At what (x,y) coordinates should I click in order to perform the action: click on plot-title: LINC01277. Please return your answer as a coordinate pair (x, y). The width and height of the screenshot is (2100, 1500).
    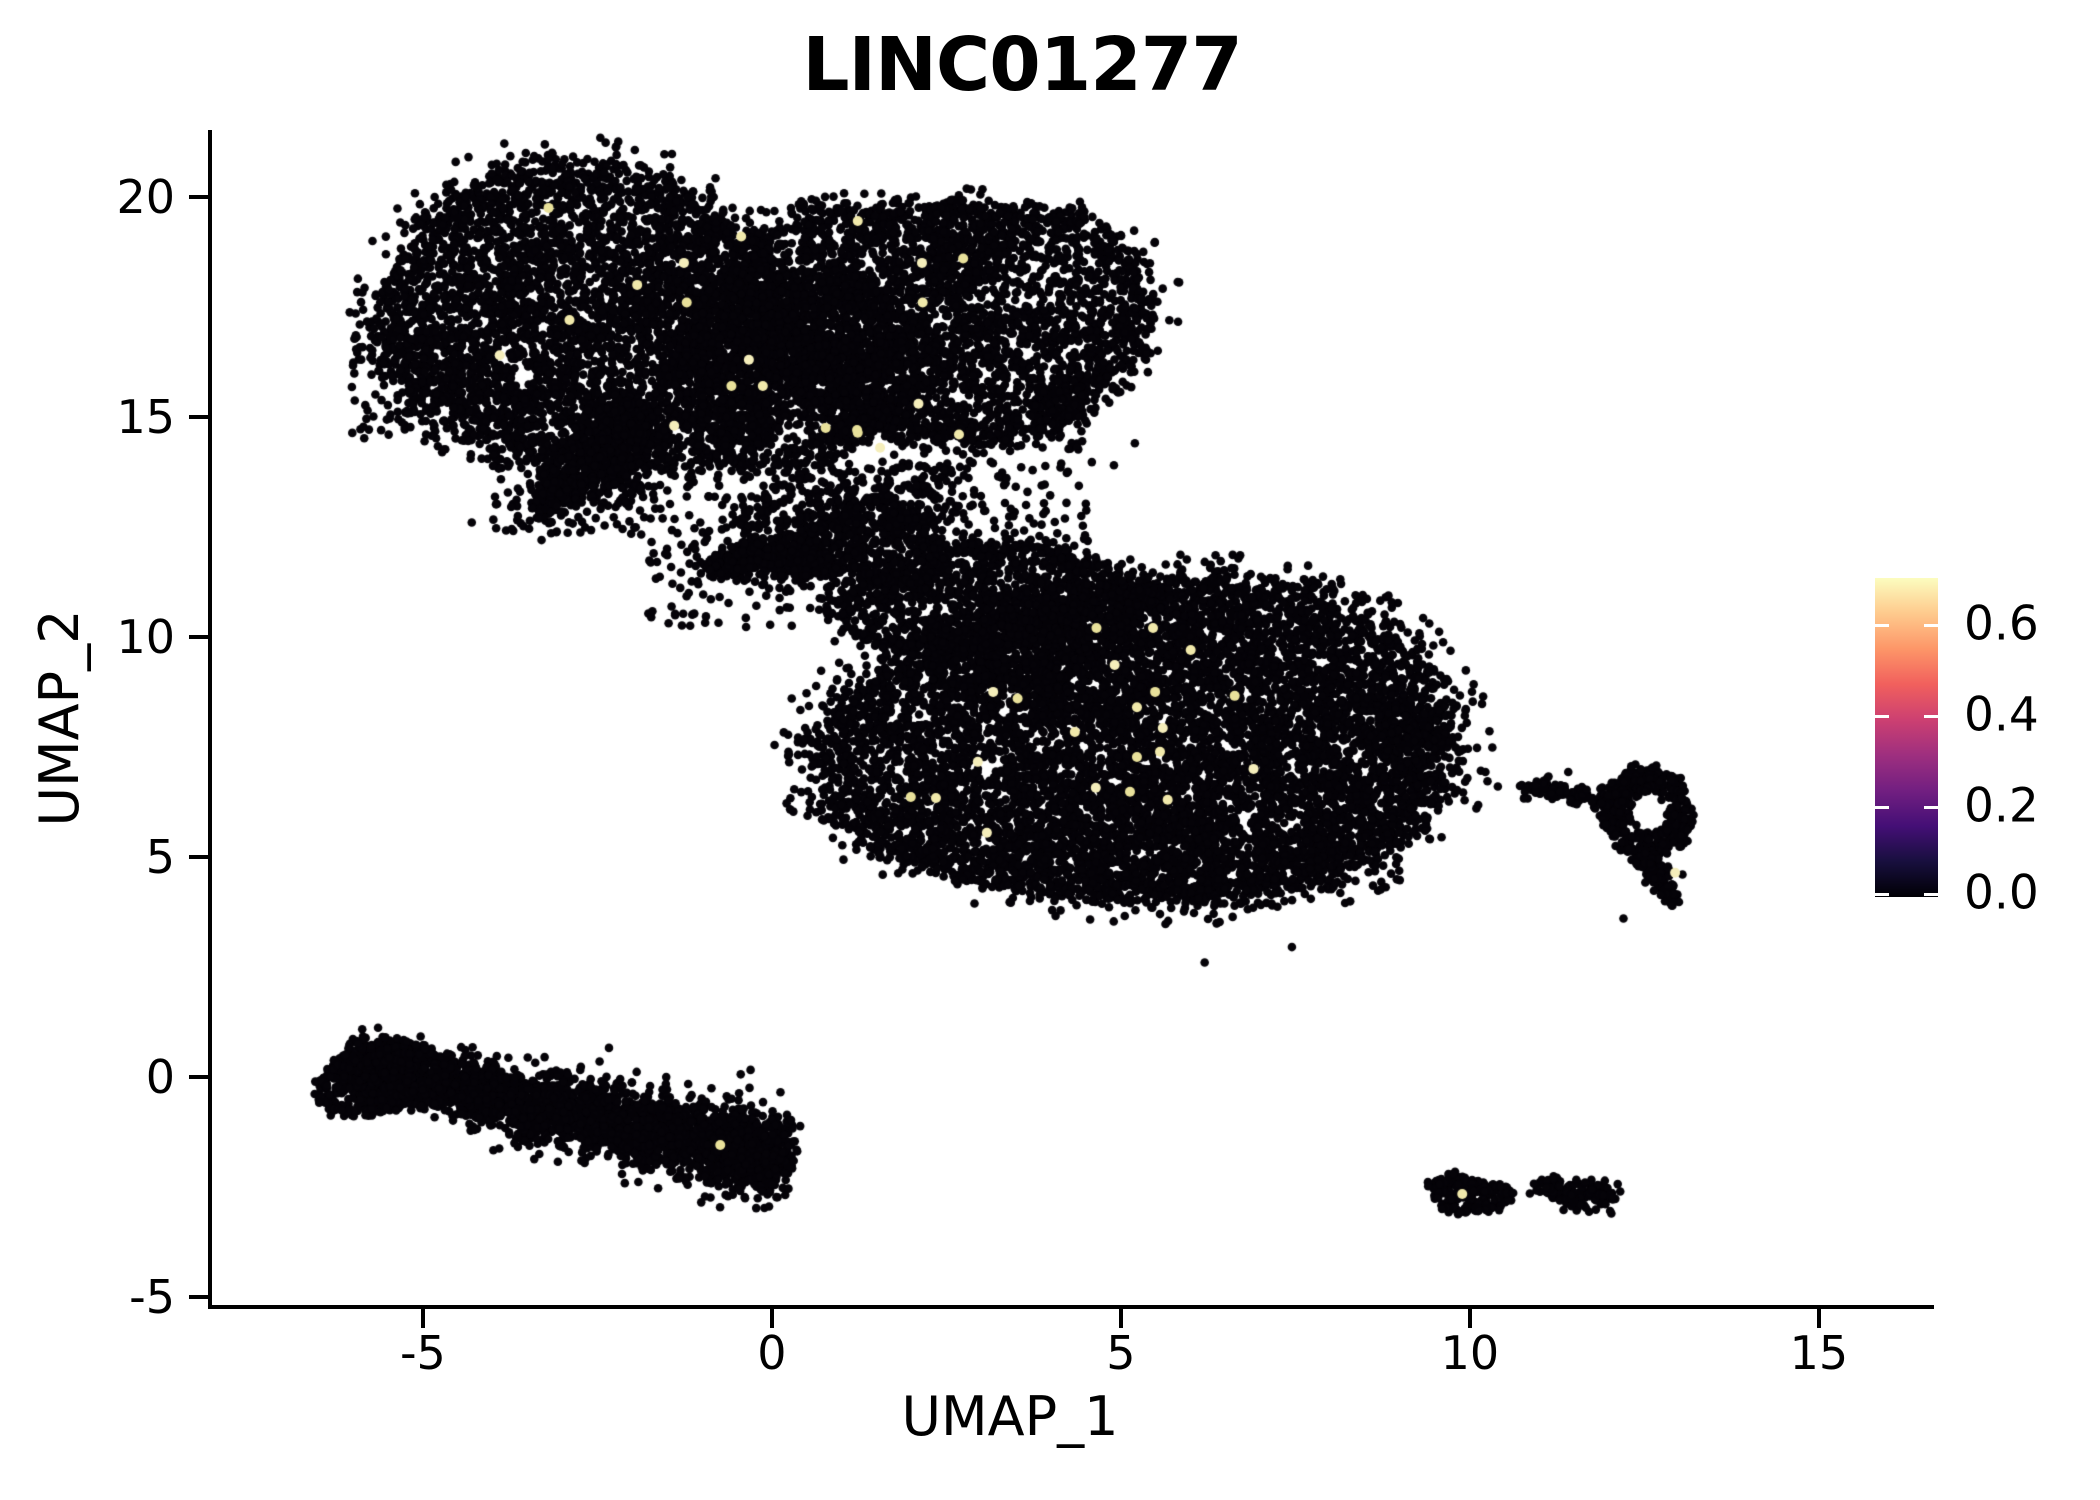
    Looking at the image, I should click on (1022, 65).